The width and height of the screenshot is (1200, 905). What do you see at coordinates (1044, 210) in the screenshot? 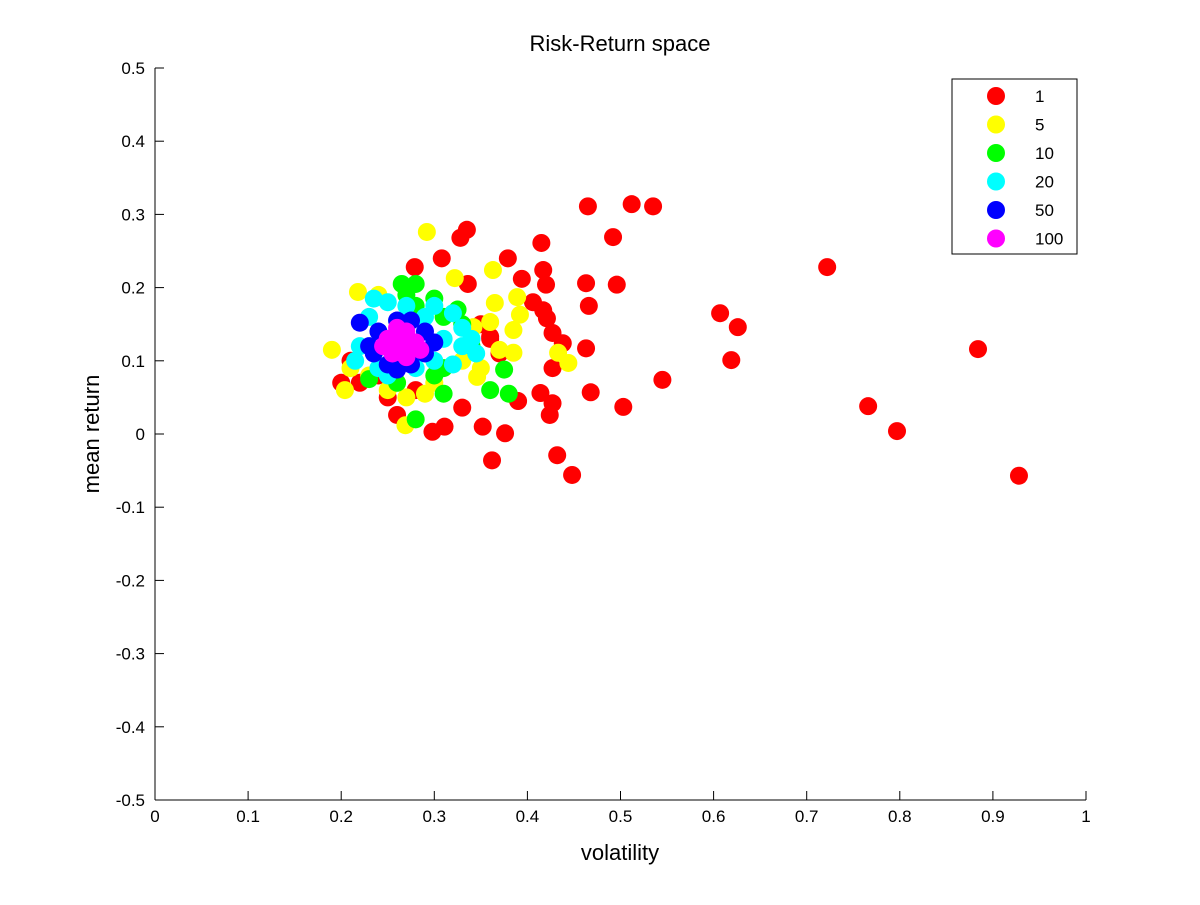
I see `legend-label: 50` at bounding box center [1044, 210].